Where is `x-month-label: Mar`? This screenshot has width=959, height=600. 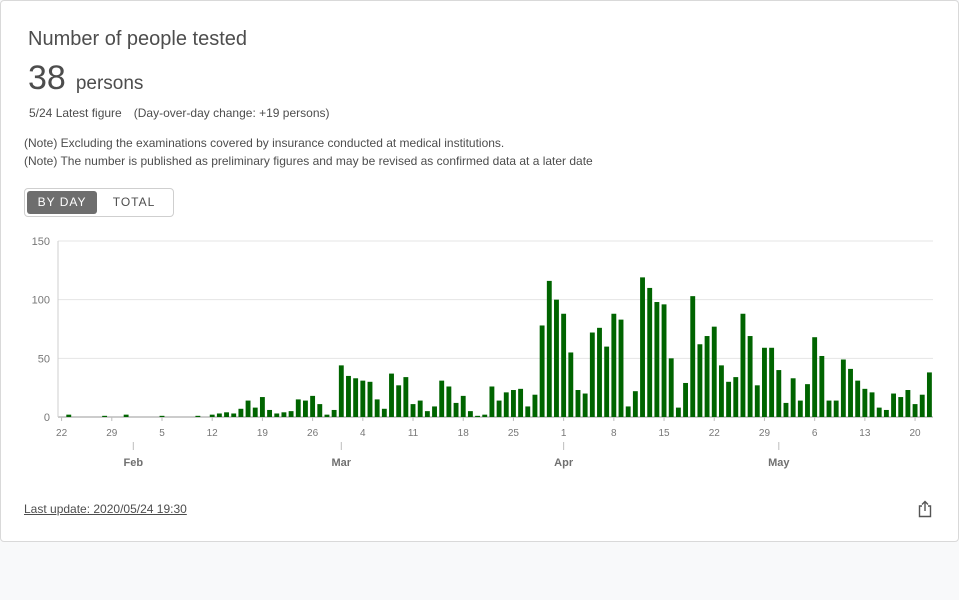
x-month-label: Mar is located at coordinates (342, 463).